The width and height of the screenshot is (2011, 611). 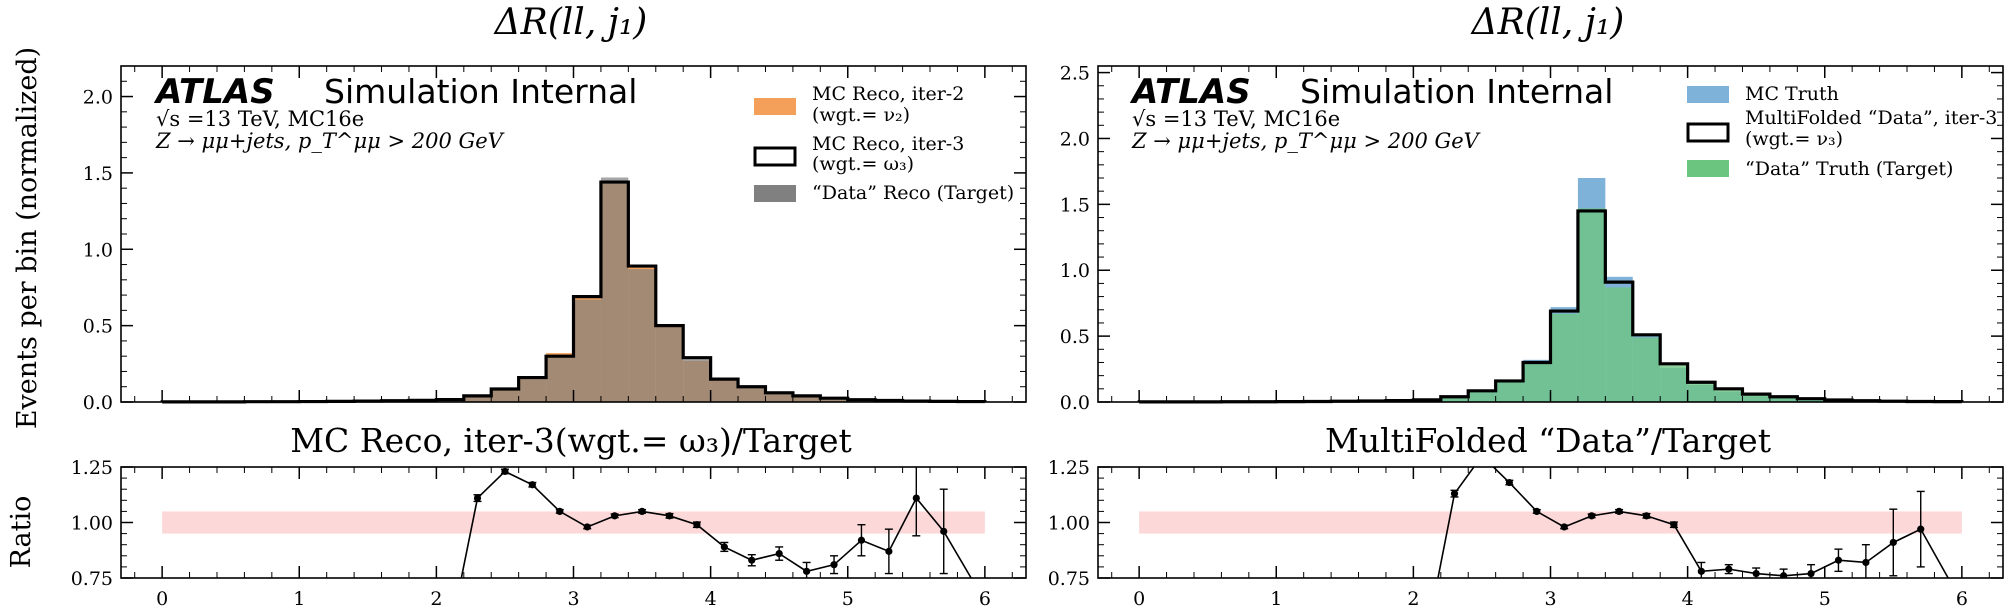 I want to click on ratio-content, so click(x=1550, y=522).